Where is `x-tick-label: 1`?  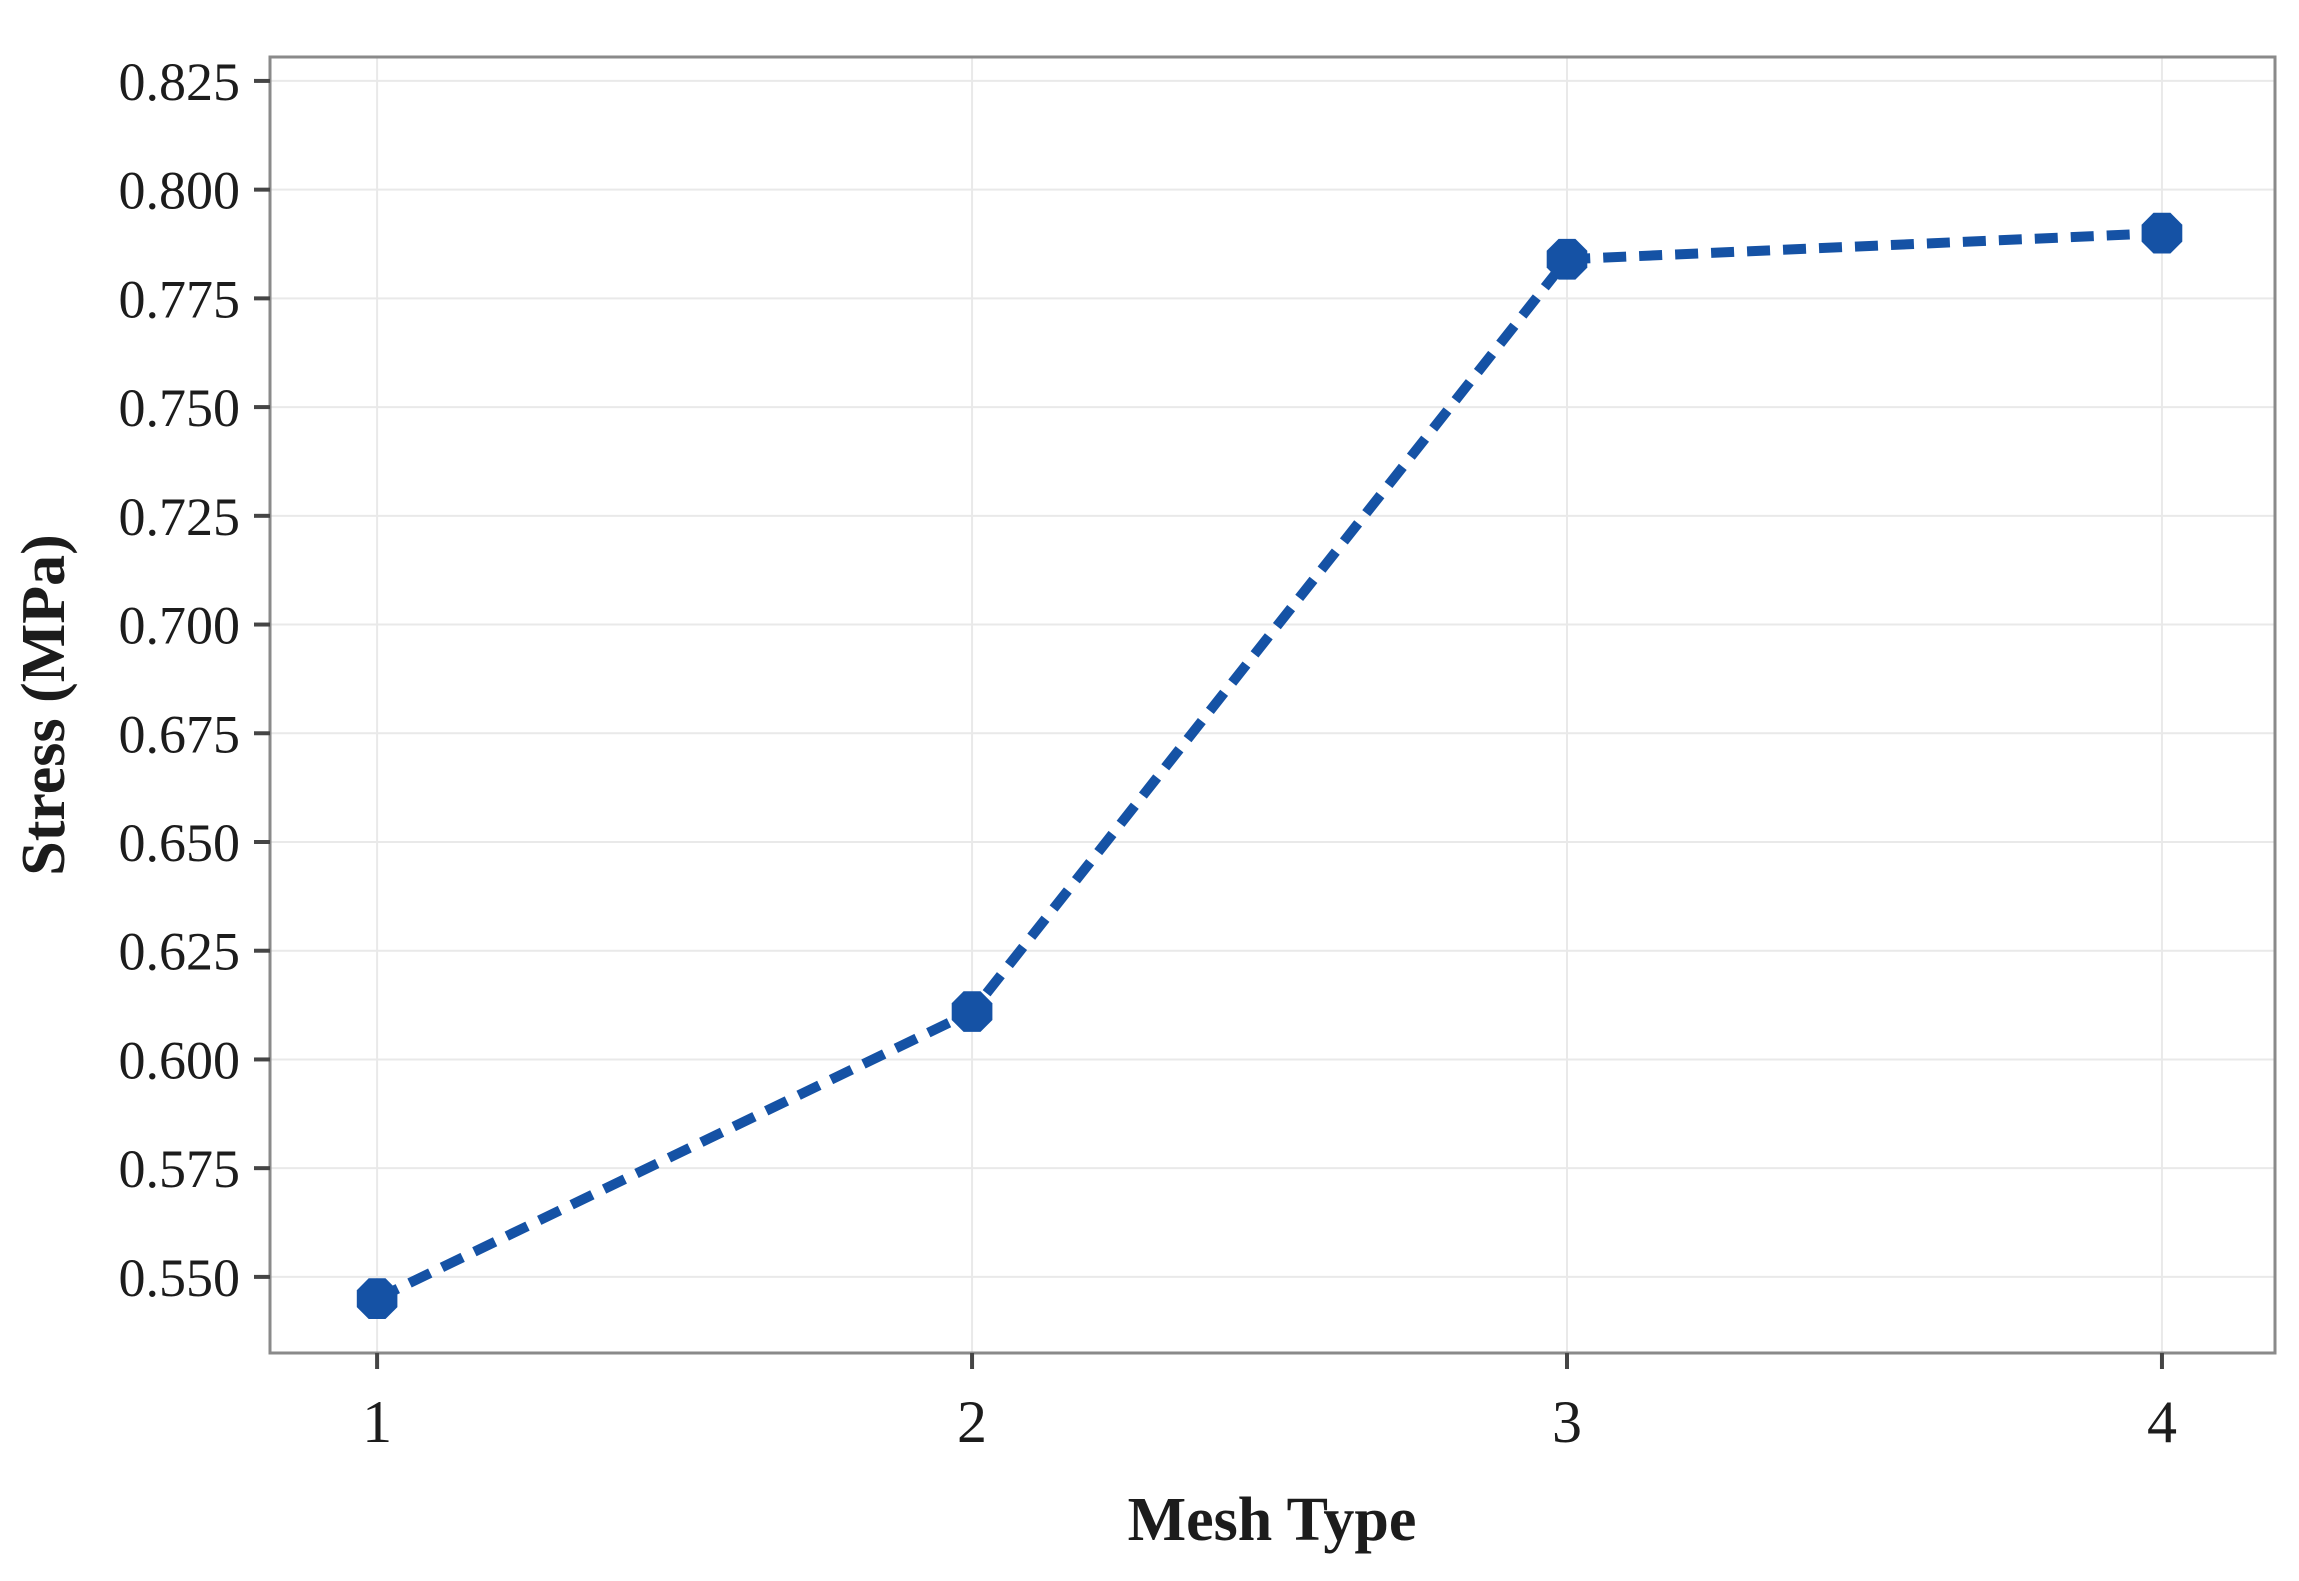
x-tick-label: 1 is located at coordinates (377, 1422).